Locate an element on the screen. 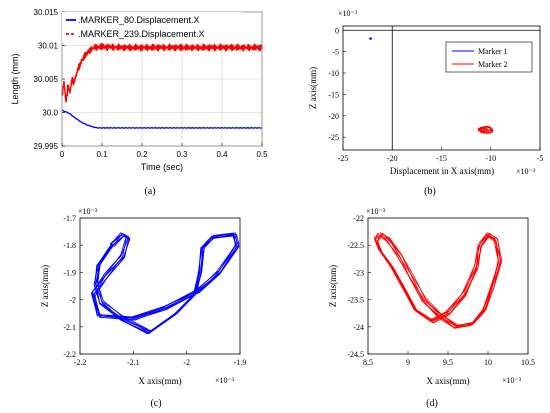  y-tick-label: 30.005 is located at coordinates (46, 79).